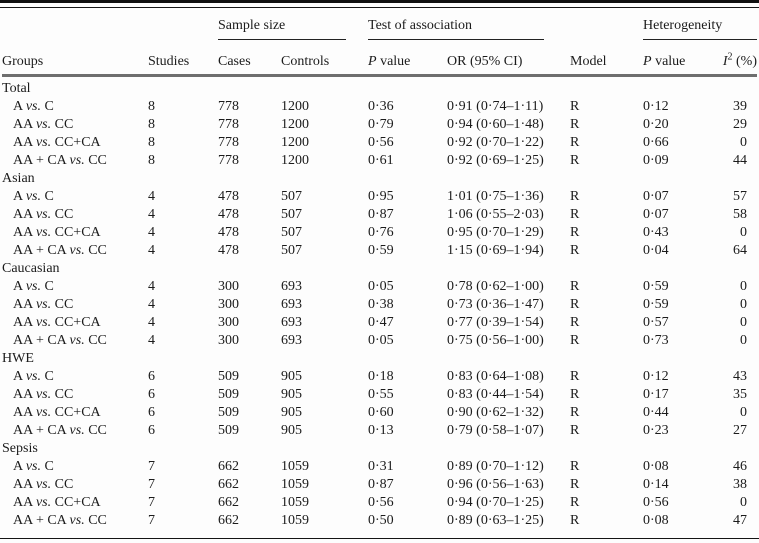 The width and height of the screenshot is (759, 543). What do you see at coordinates (381, 466) in the screenshot?
I see `p-value-cell: 0·31` at bounding box center [381, 466].